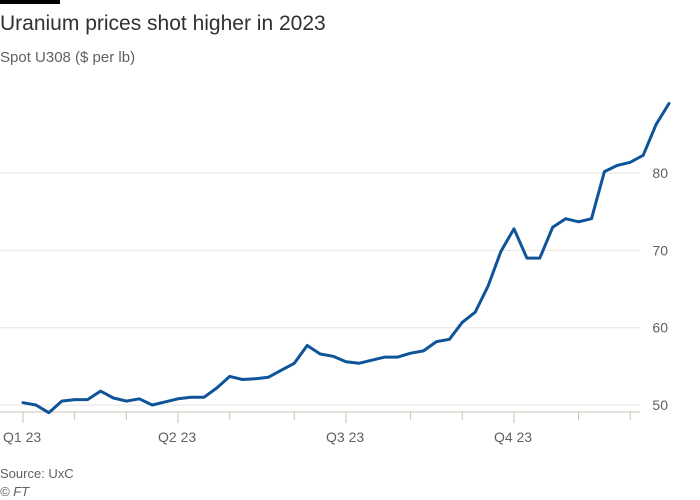 Image resolution: width=700 pixels, height=500 pixels. What do you see at coordinates (22, 437) in the screenshot?
I see `x-tick-label: Q1 23` at bounding box center [22, 437].